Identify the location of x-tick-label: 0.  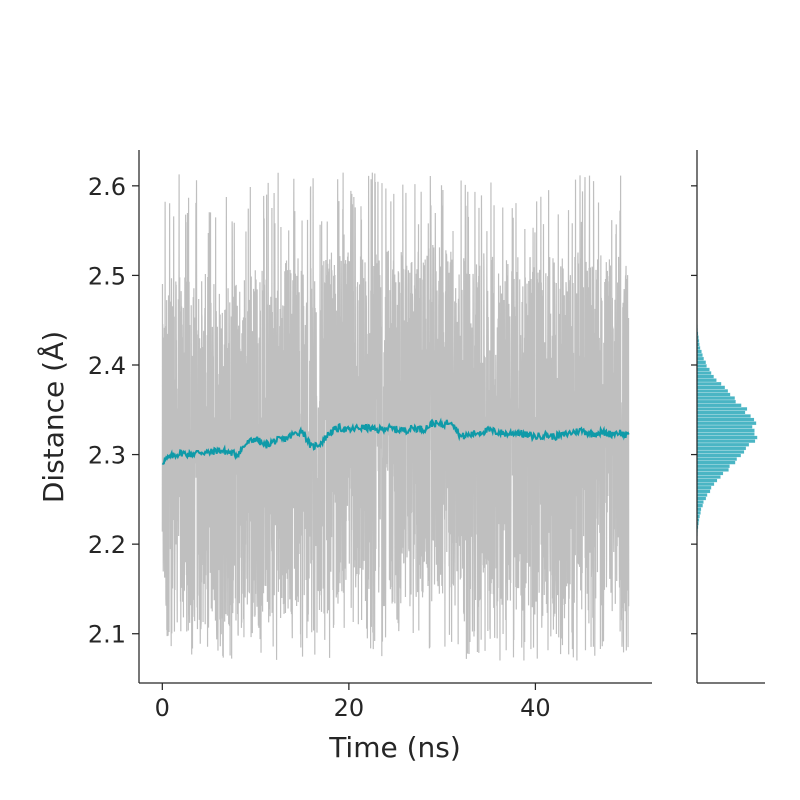
(162, 708).